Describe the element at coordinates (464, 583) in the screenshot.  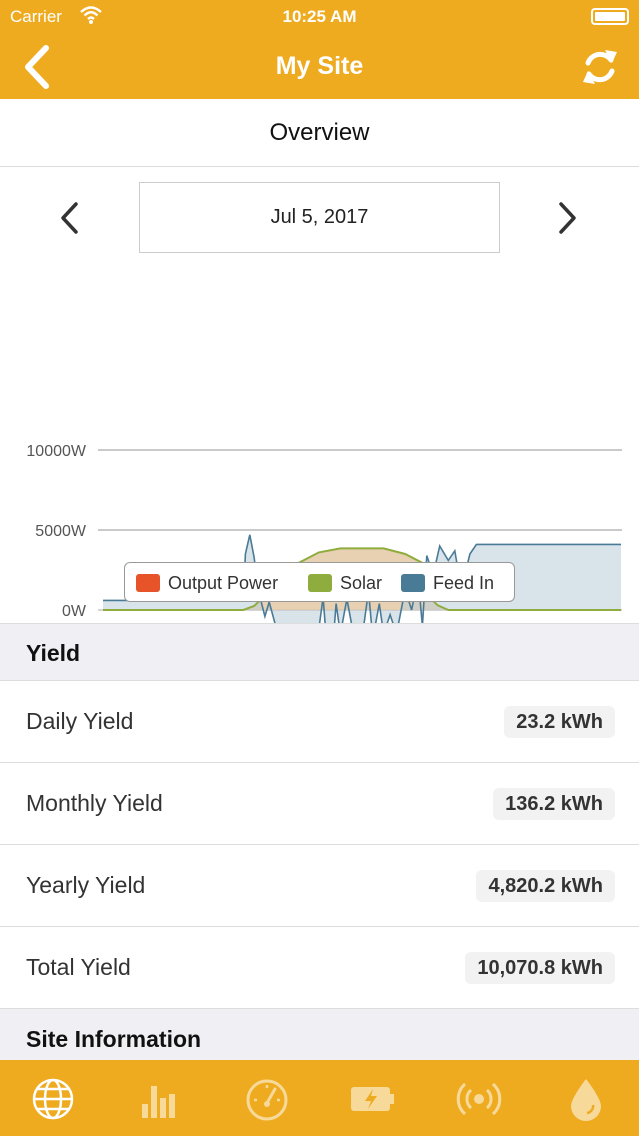
I see `legend-label: Feed In` at that location.